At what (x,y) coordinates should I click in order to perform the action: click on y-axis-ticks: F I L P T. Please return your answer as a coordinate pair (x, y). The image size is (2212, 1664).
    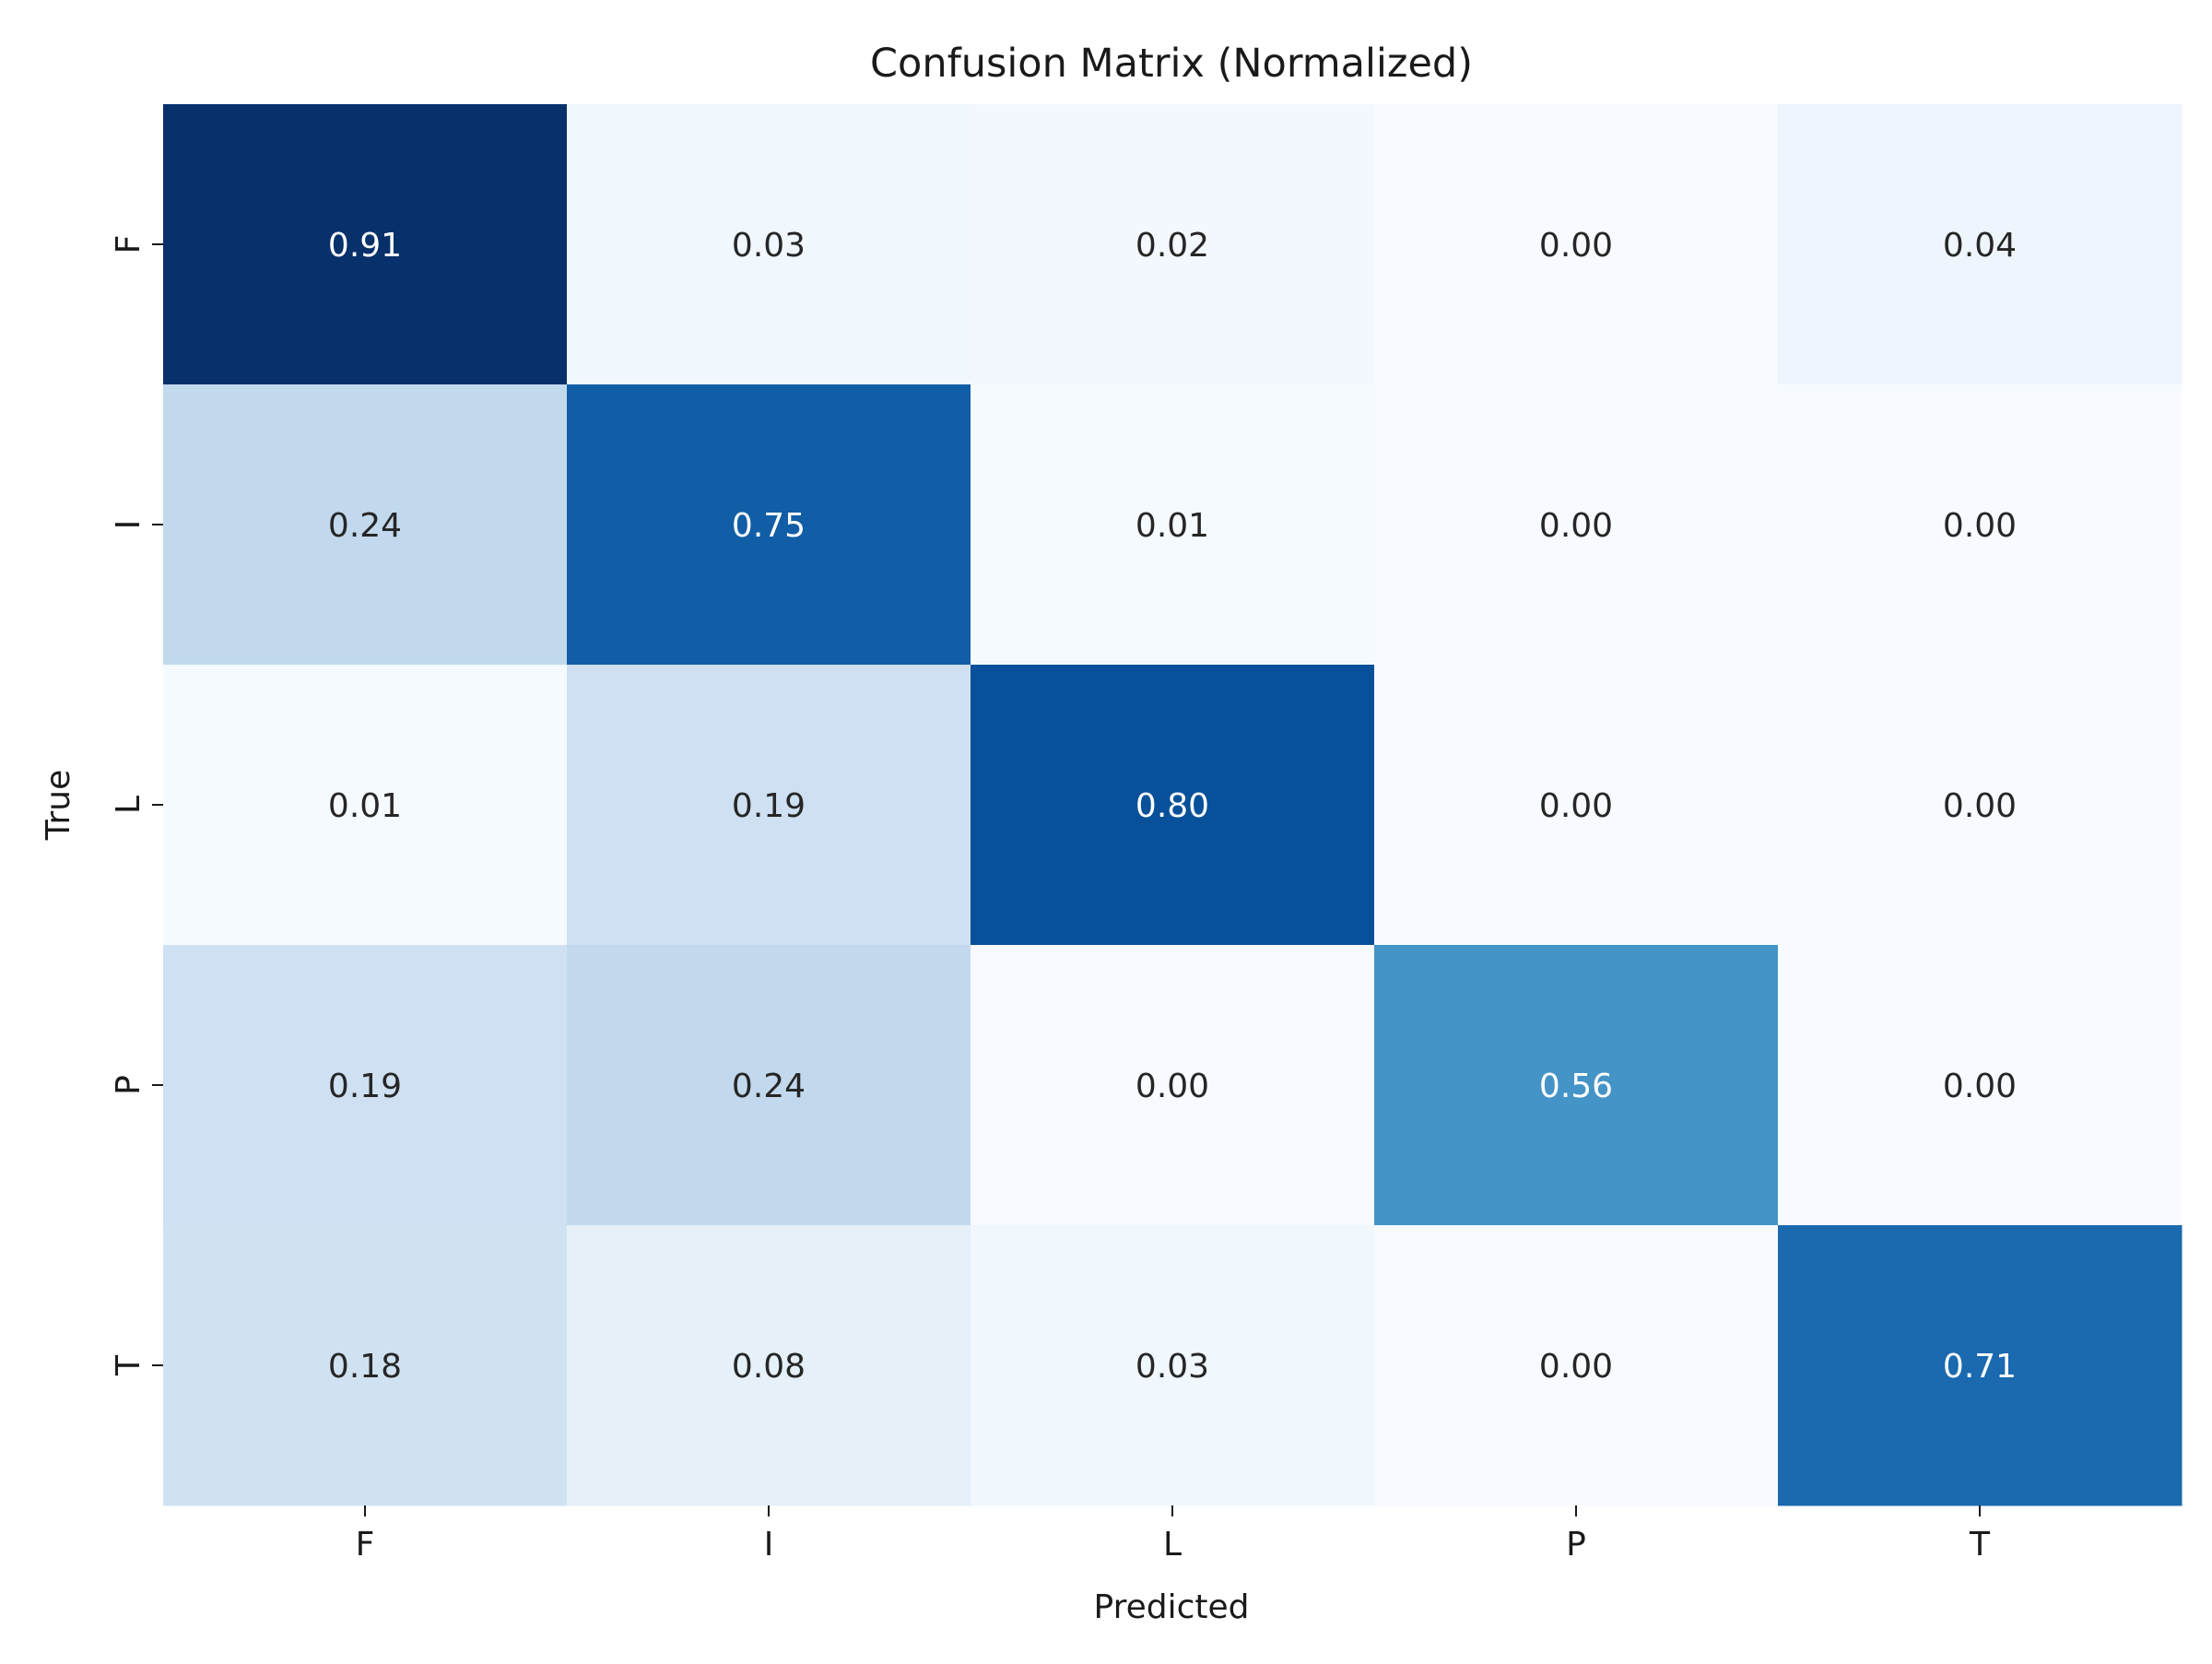
    Looking at the image, I should click on (136, 805).